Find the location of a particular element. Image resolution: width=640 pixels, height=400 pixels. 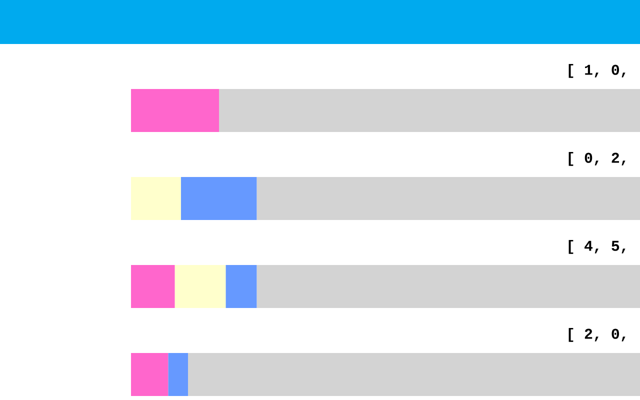

annotation: [ 2, 0, is located at coordinates (597, 335).